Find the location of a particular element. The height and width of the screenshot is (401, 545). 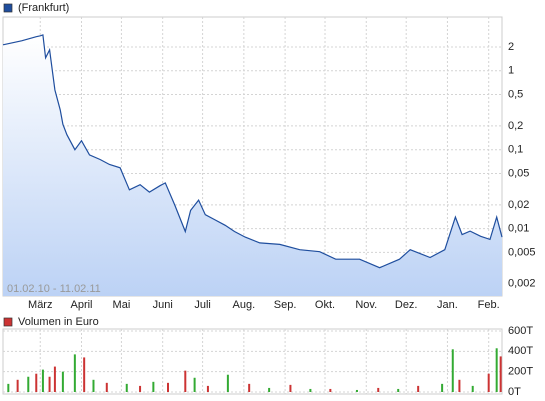

x-tick-label: Nov. is located at coordinates (366, 305).